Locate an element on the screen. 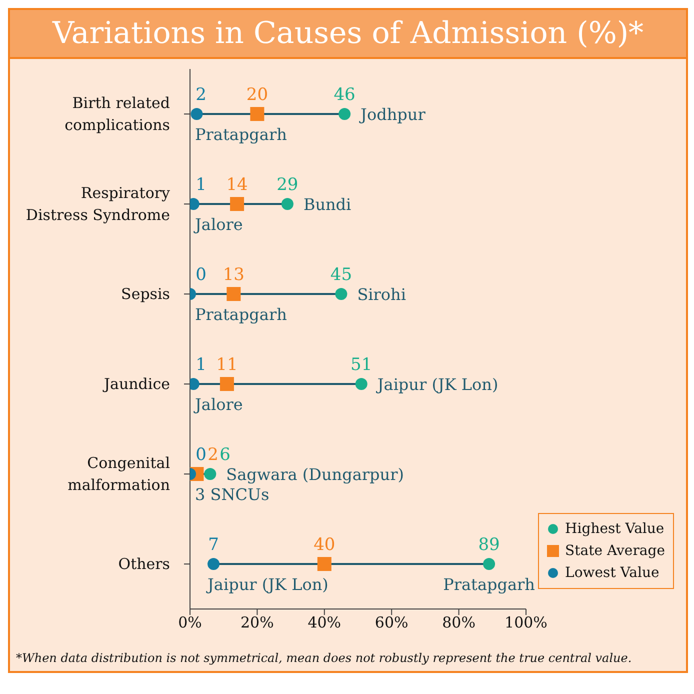 The image size is (694, 694). data-label: 40 is located at coordinates (325, 545).